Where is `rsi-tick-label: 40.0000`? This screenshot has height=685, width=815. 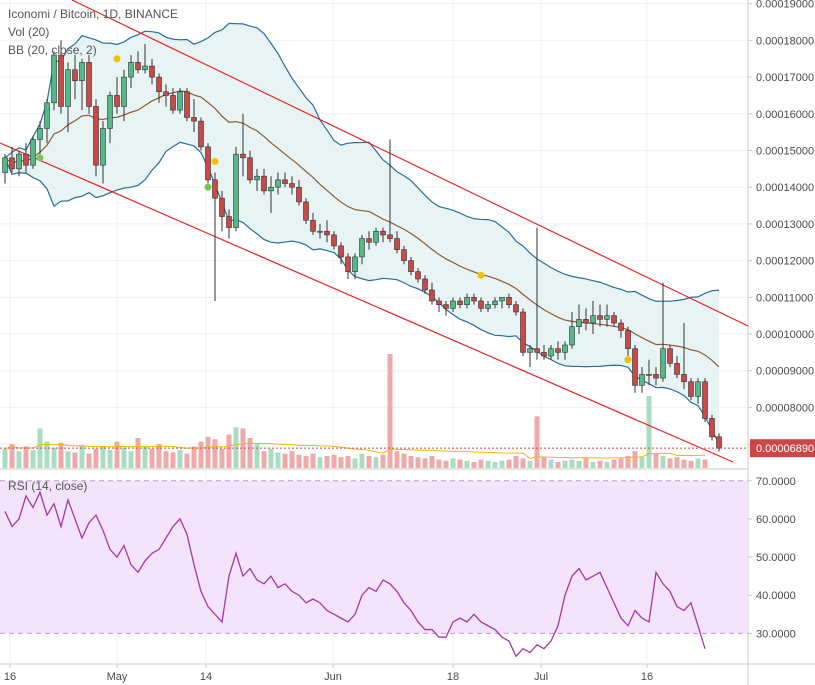 rsi-tick-label: 40.0000 is located at coordinates (776, 596).